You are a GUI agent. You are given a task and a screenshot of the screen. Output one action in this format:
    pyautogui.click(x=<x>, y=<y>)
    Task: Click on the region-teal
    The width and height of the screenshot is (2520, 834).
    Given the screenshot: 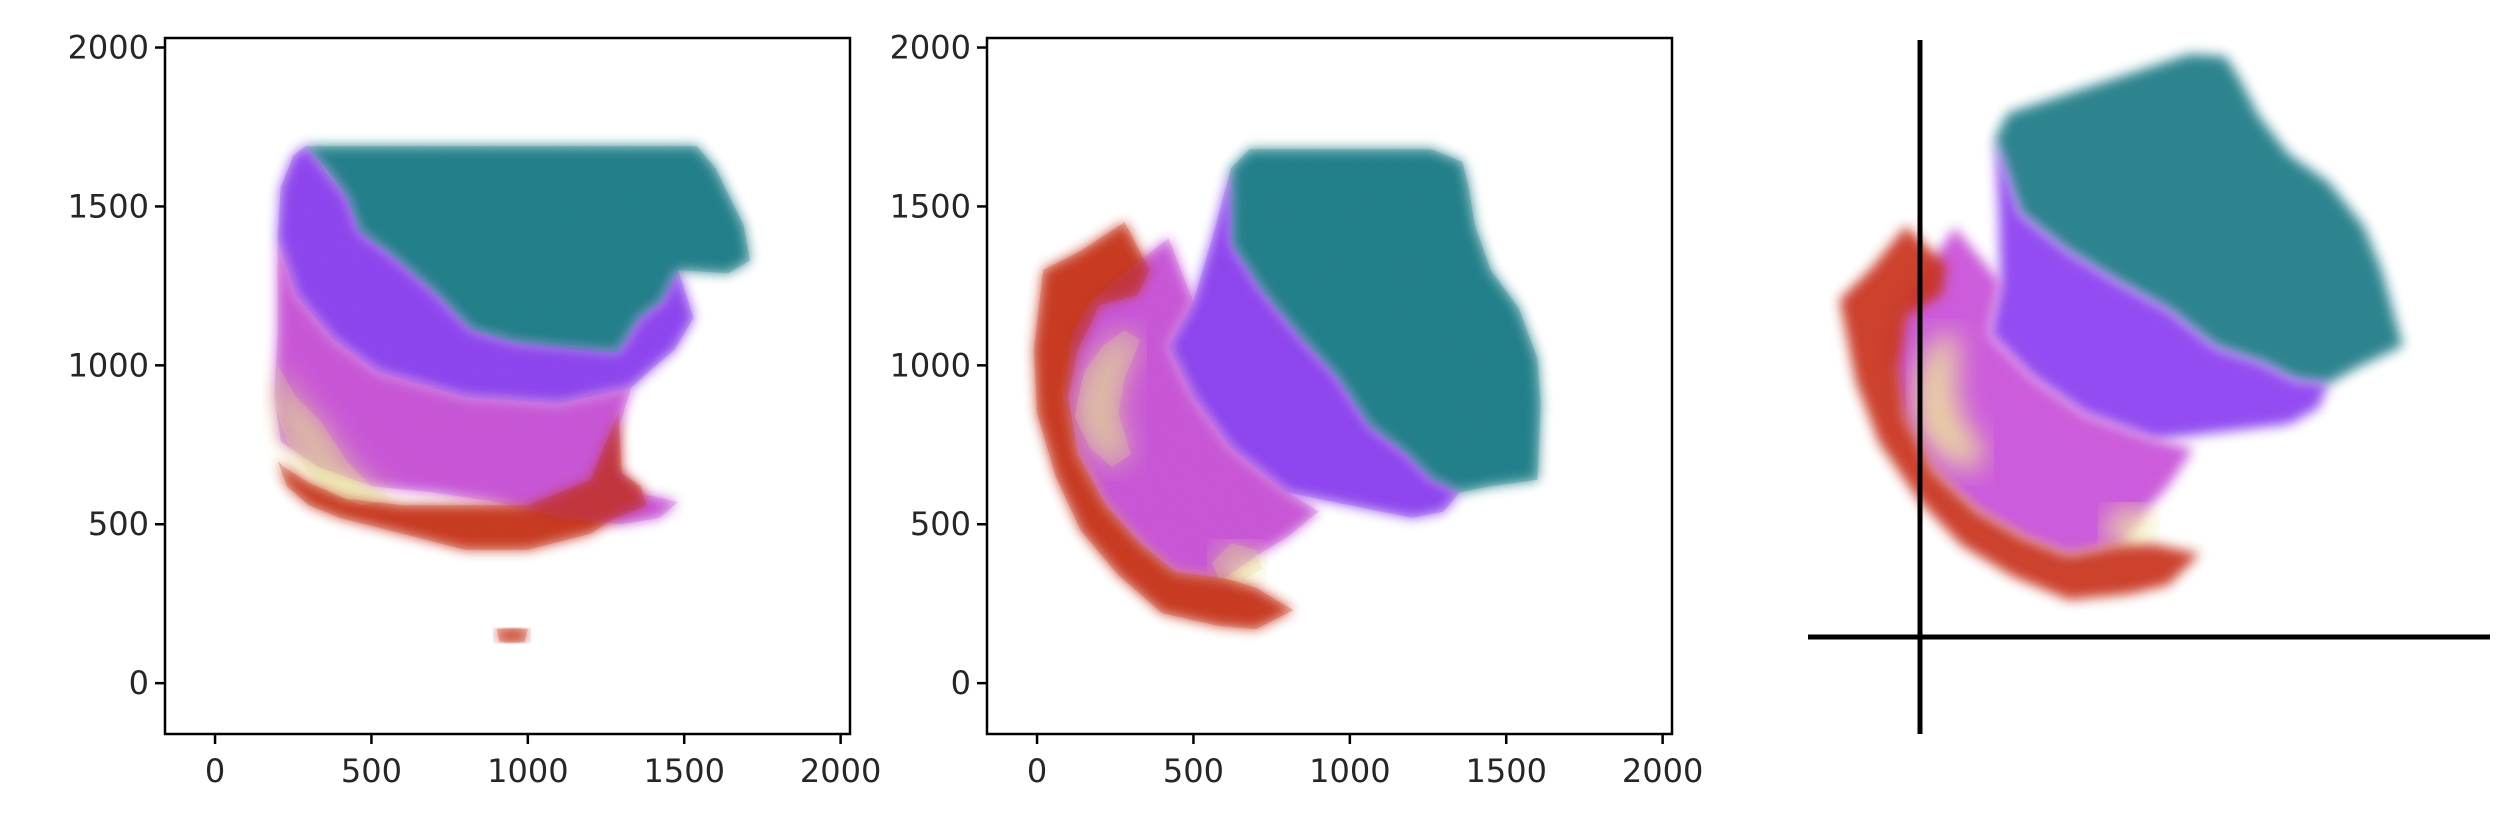 What is the action you would take?
    pyautogui.click(x=2199, y=219)
    